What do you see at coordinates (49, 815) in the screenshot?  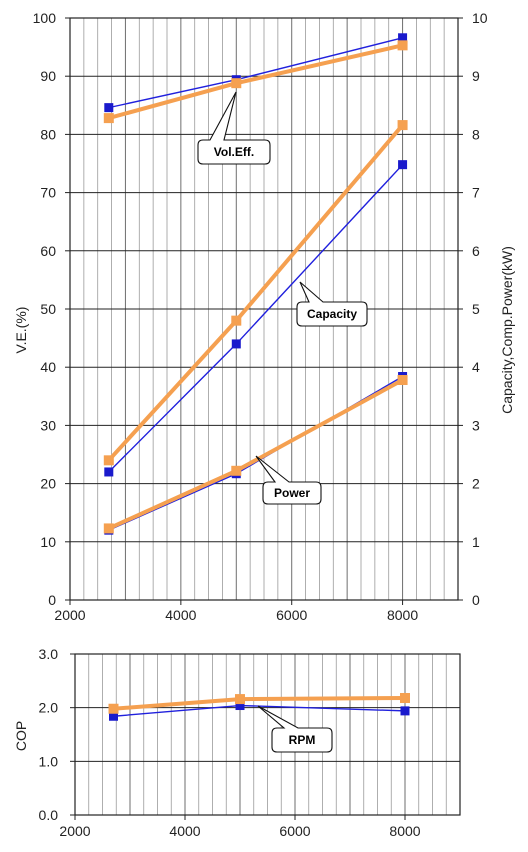 I see `y-tick-label: 0.0` at bounding box center [49, 815].